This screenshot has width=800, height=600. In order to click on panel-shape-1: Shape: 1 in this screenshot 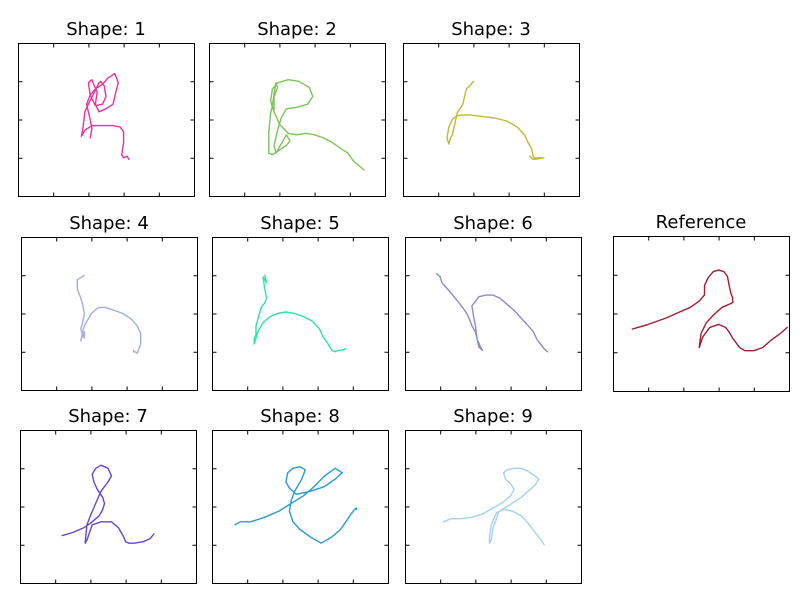, I will do `click(106, 108)`.